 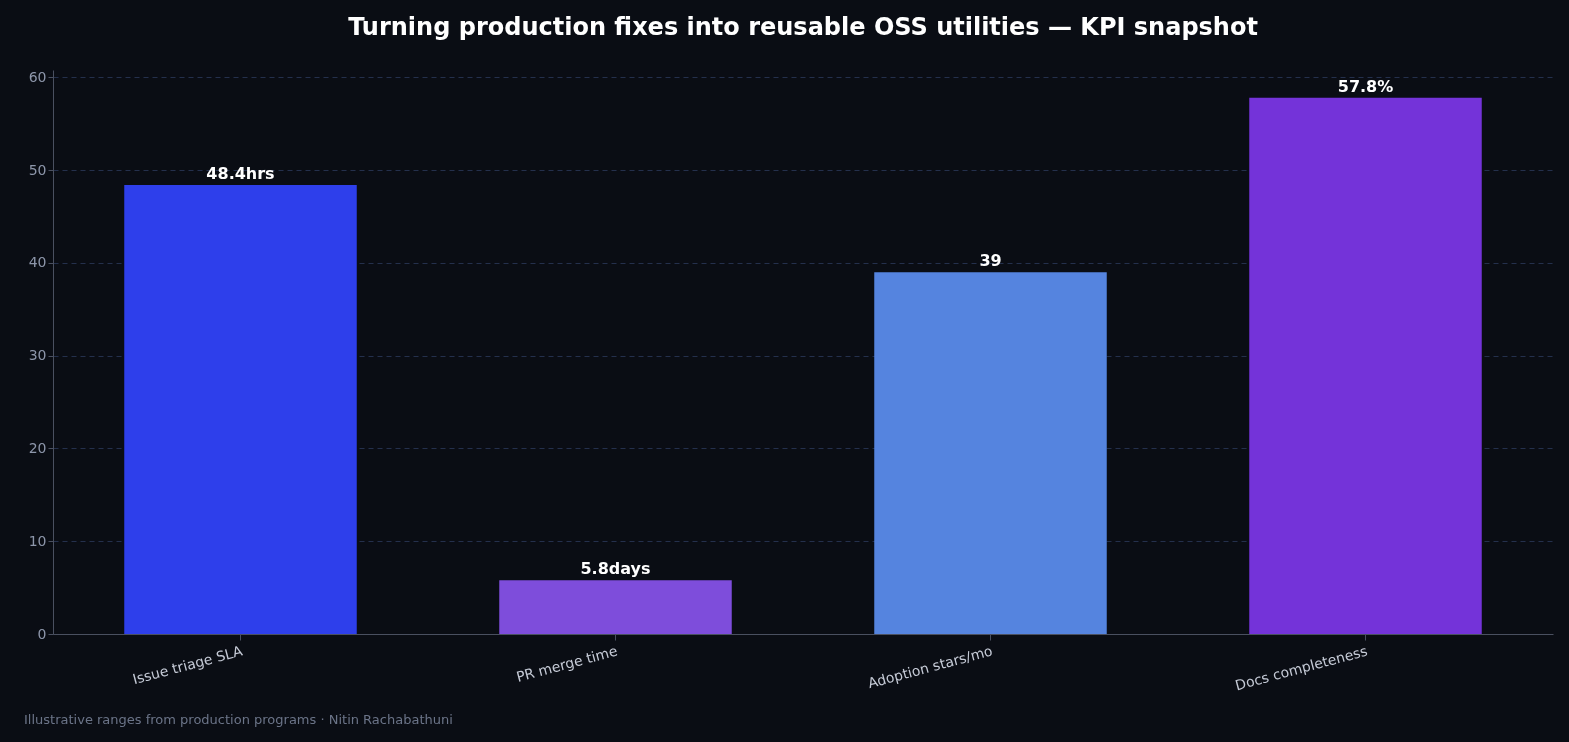 I want to click on data-label: 48.4hrs, so click(x=240, y=174).